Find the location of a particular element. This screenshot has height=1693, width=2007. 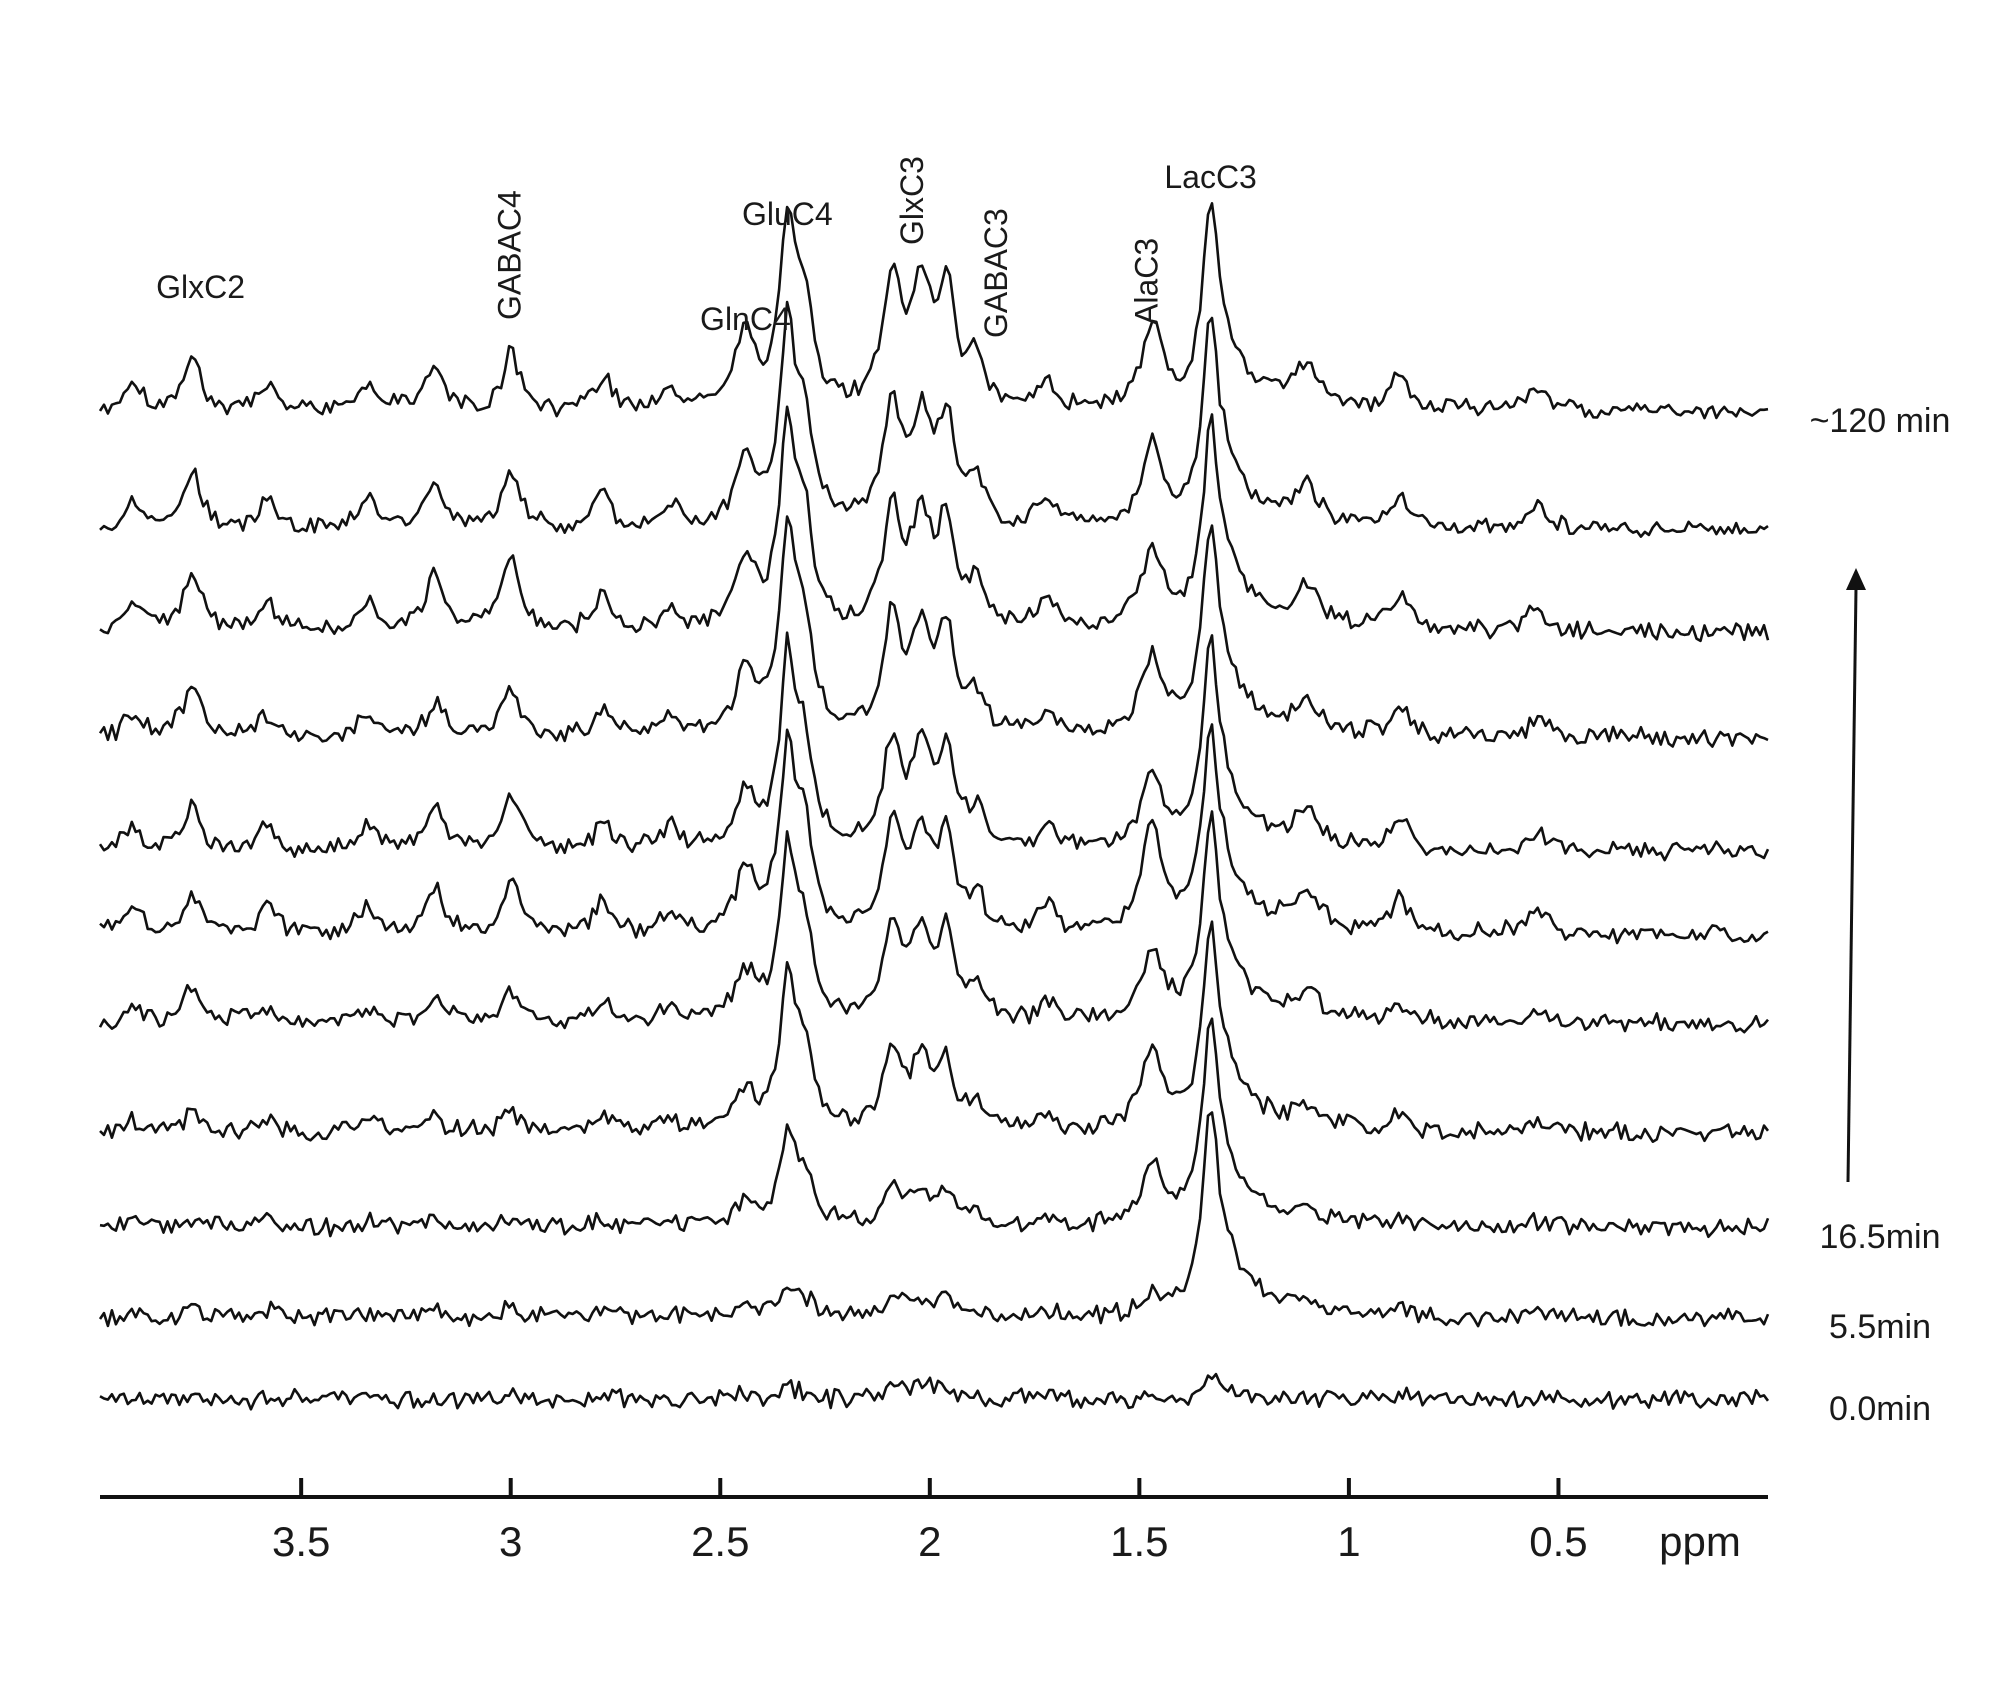

peak-label-gluc4: GluC4 is located at coordinates (787, 214).